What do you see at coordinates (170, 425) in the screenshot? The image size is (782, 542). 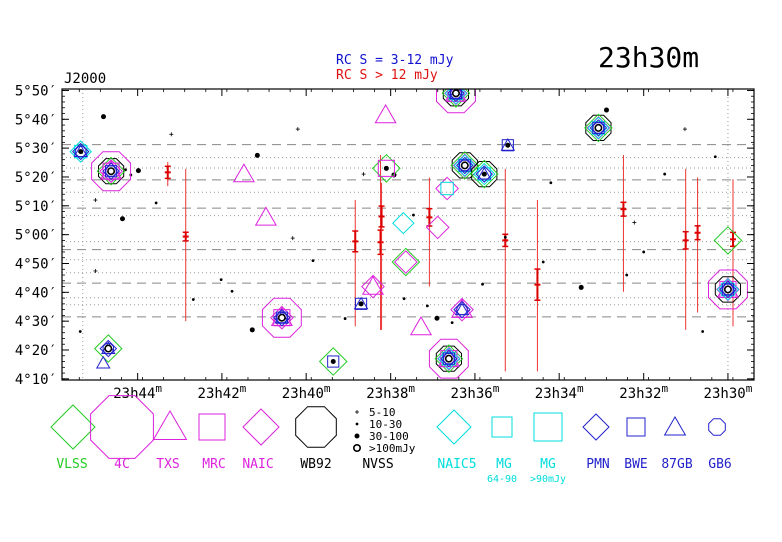 I see `legend-symbol-txs` at bounding box center [170, 425].